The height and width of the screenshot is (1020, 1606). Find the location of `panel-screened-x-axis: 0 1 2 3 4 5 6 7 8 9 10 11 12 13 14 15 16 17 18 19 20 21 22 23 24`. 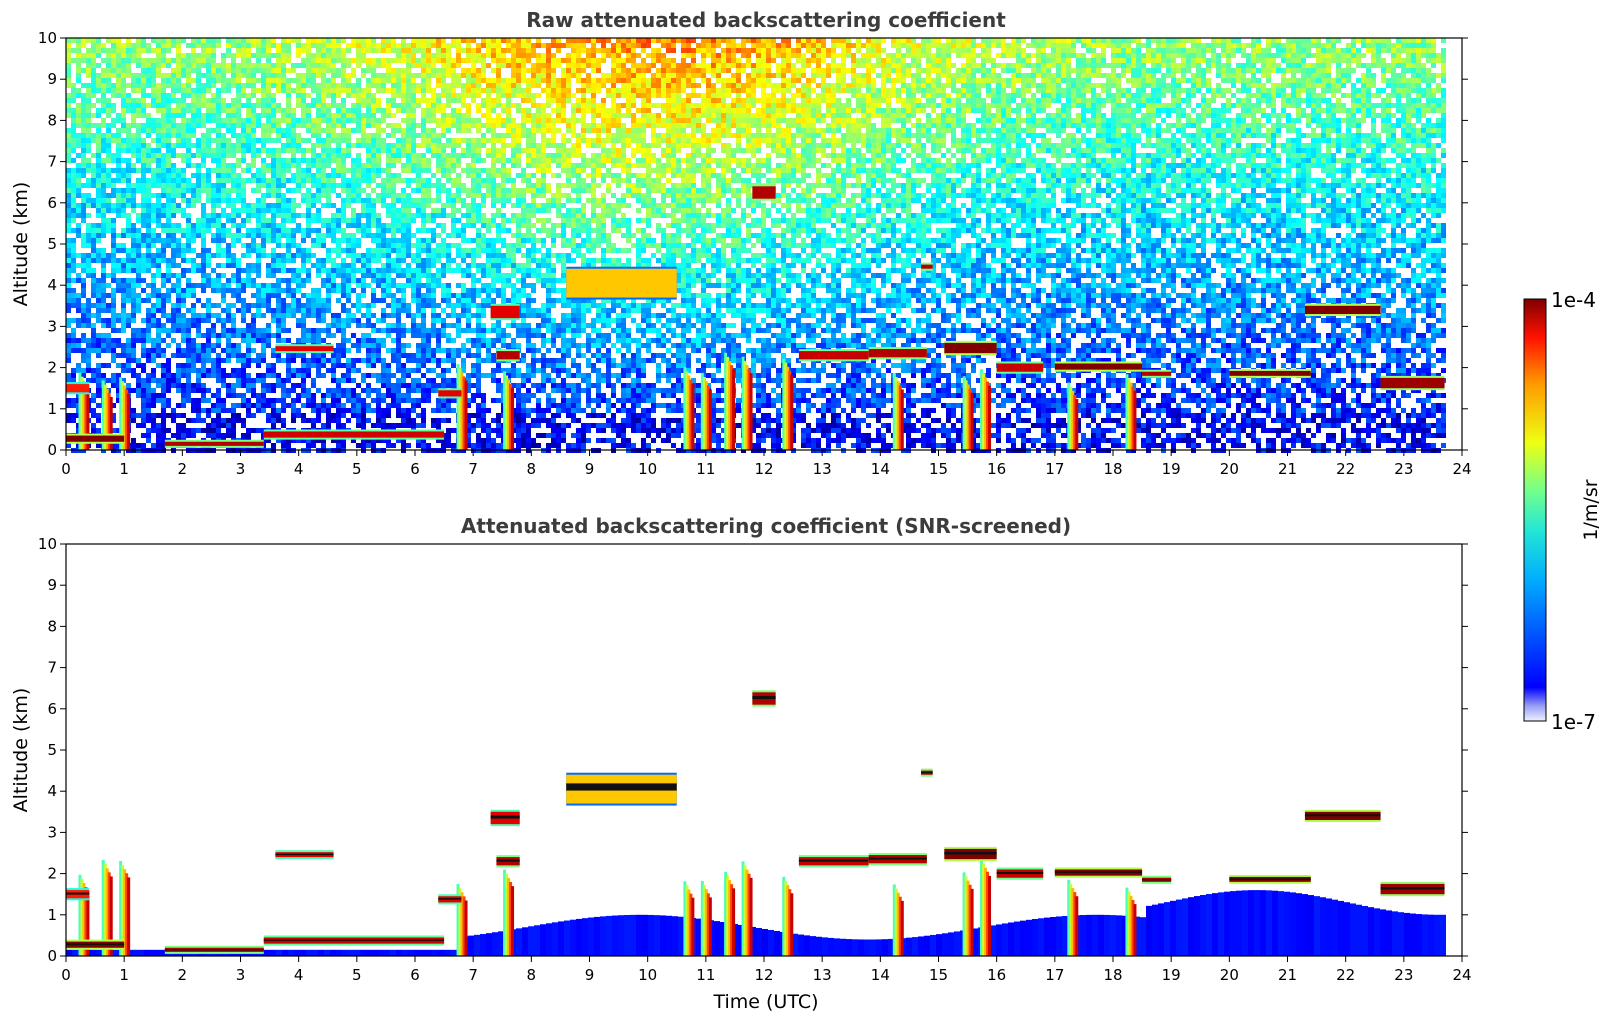

panel-screened-x-axis: 0 1 2 3 4 5 6 7 8 9 10 11 12 13 14 15 16 17 18 19 20 21 22 23 24 is located at coordinates (766, 970).